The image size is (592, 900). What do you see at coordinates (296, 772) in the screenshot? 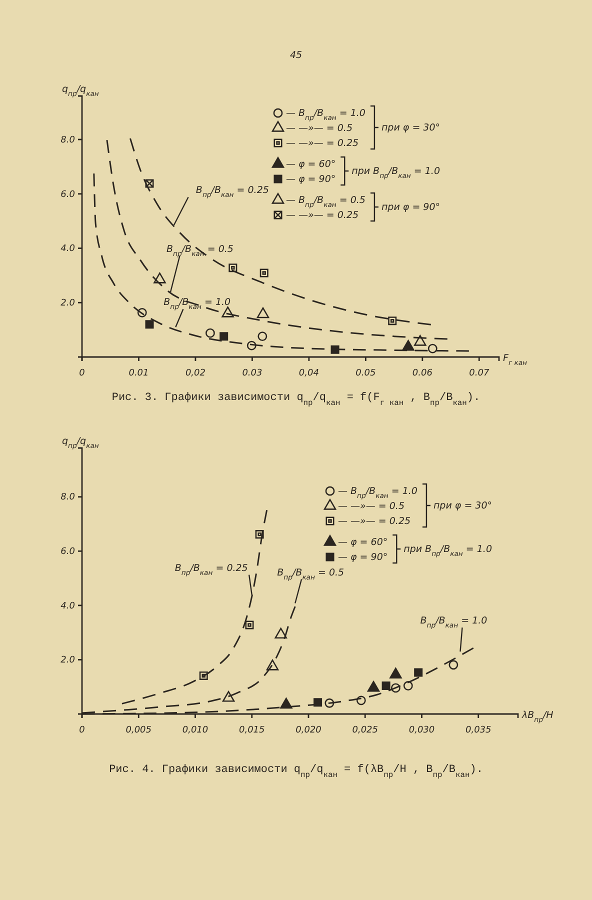
I see `chart-title: Рис. 4. Графики зависимости q$_{пр}$/q$_{кан}$ = f(λB$_{пр}$/H , B$_{пр}$/B$_{кан}$).` at bounding box center [296, 772].